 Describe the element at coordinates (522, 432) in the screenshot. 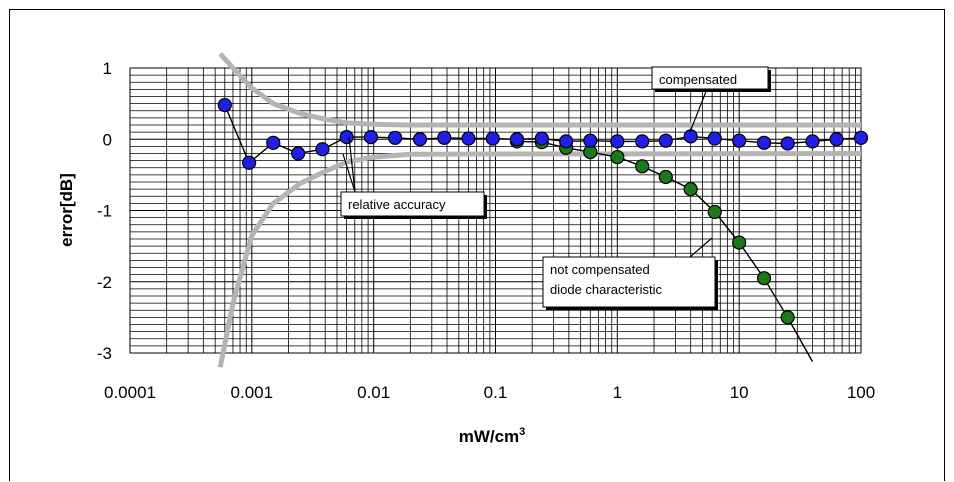

I see `x-axis-title-superscript: 3` at that location.